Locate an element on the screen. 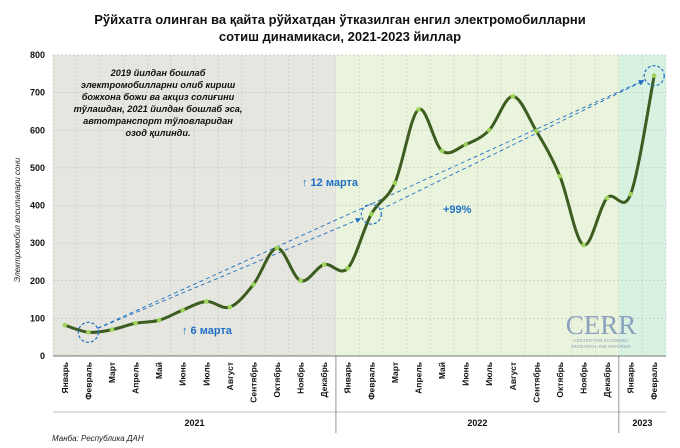  note-line-2: божхона божи ва акциз солиғини is located at coordinates (158, 97).